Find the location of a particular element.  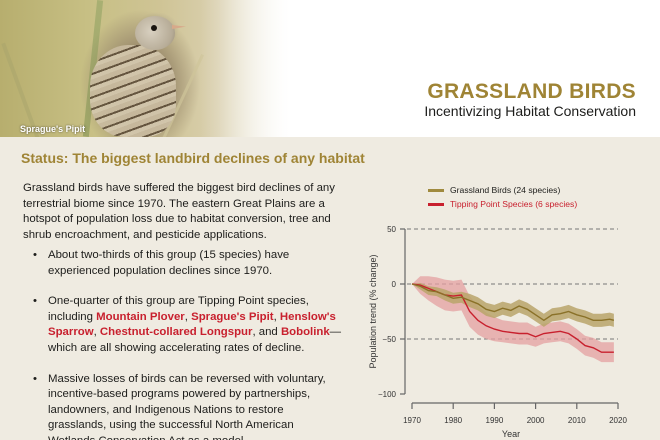

page-title: GRASSLAND BIRDS is located at coordinates (531, 91).